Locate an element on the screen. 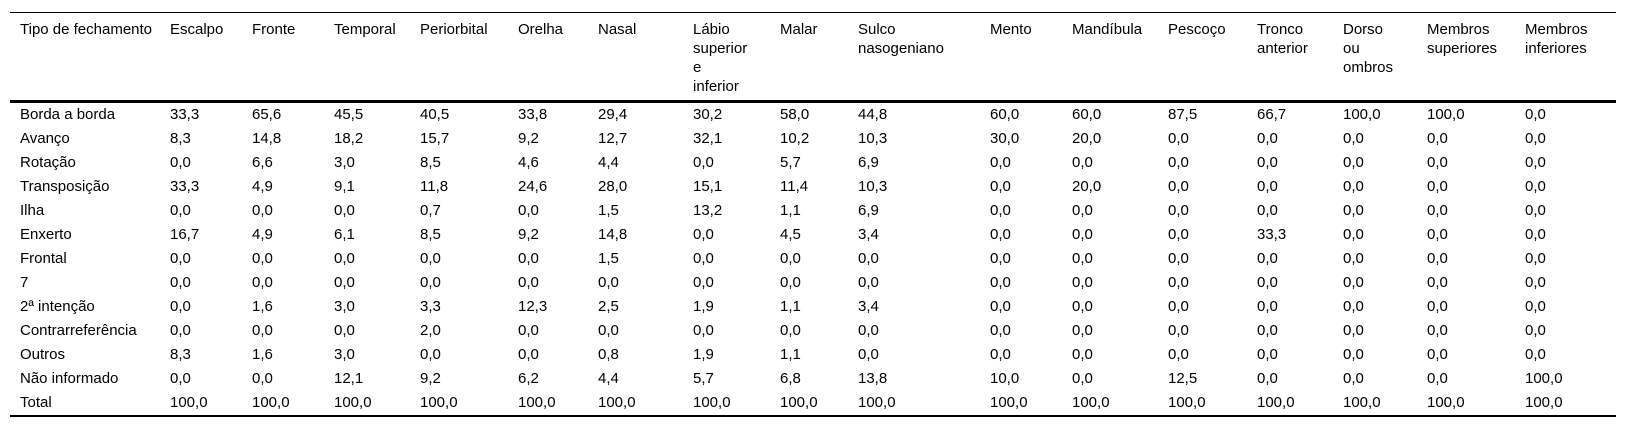 Image resolution: width=1626 pixels, height=424 pixels. value-cell: 1,9 is located at coordinates (703, 354).